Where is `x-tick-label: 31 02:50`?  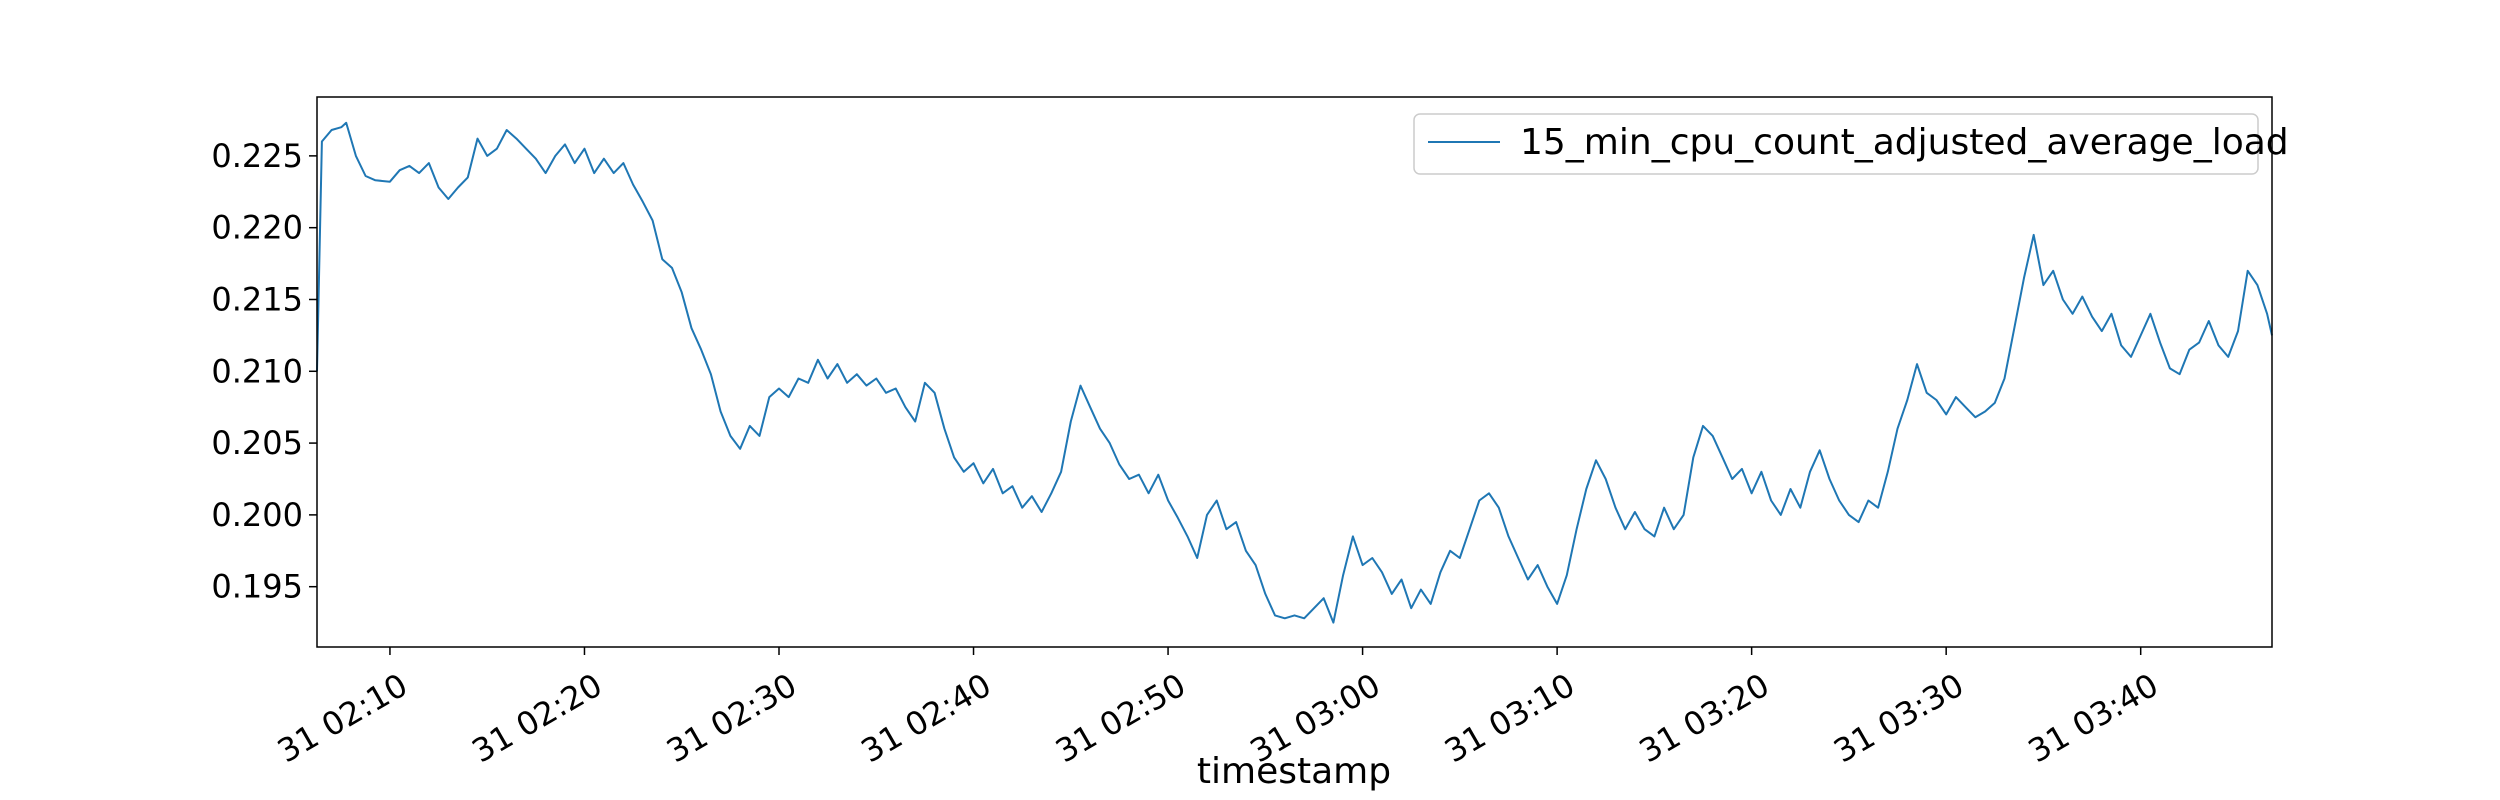
x-tick-label: 31 02:50 is located at coordinates (1120, 718).